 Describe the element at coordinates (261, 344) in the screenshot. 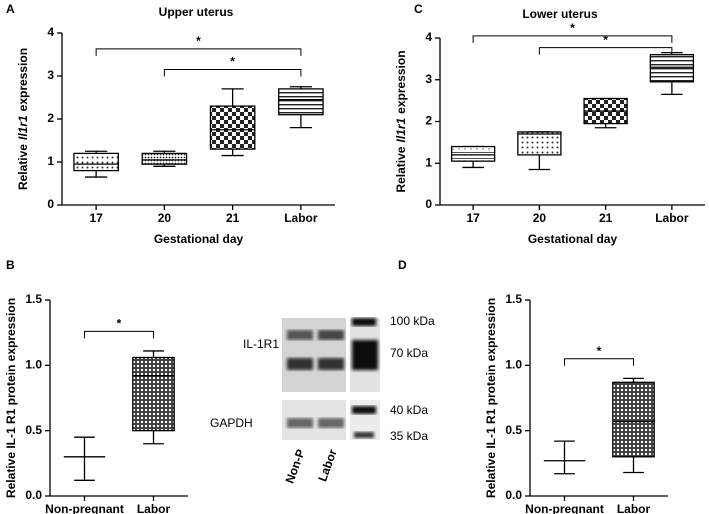

I see `blot-target: IL-1R1` at that location.